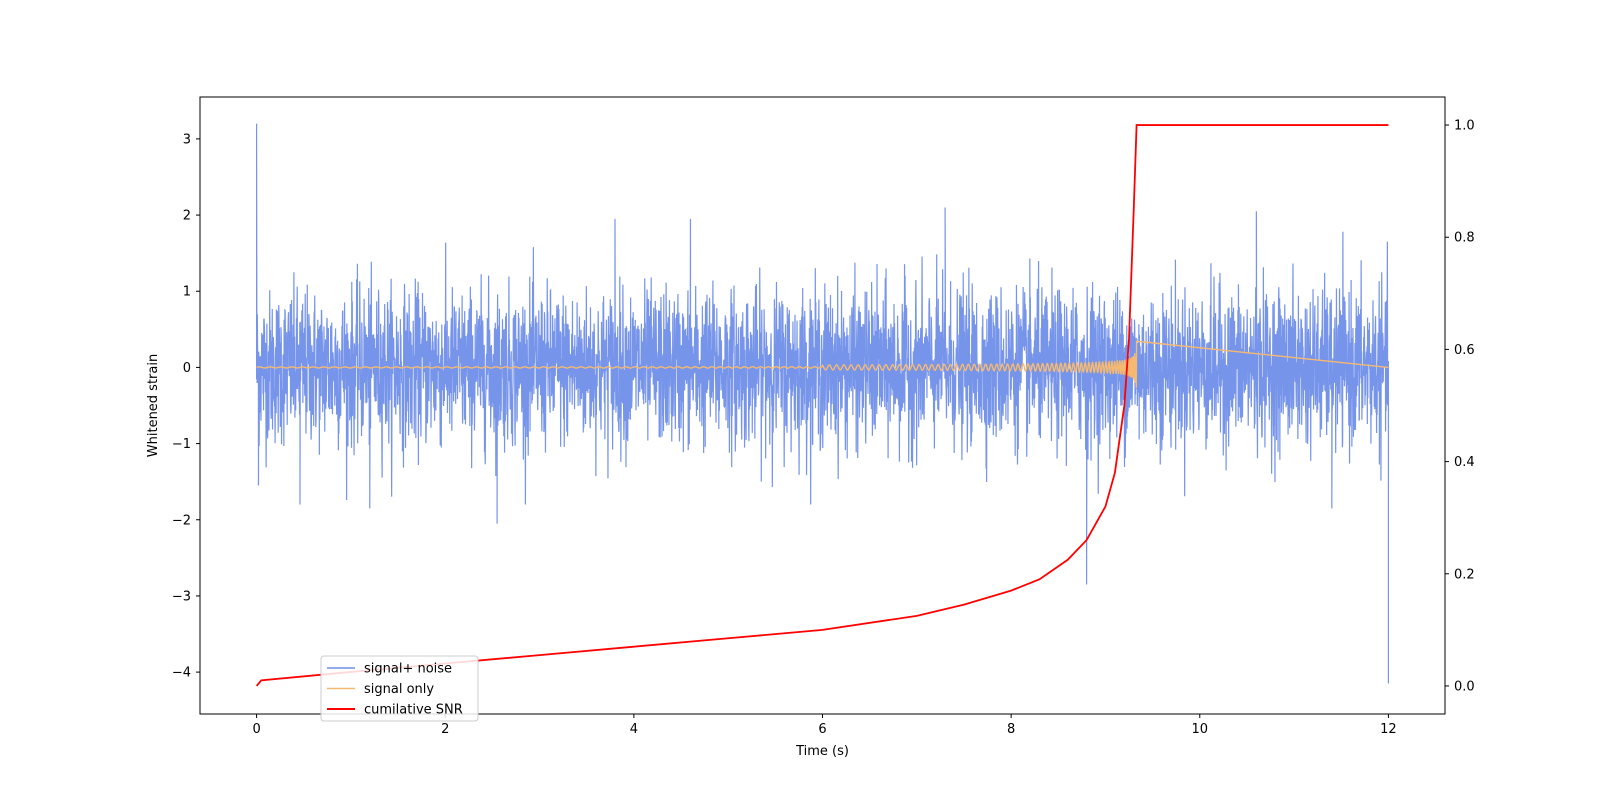  Describe the element at coordinates (445, 729) in the screenshot. I see `x-tick-label: 2` at that location.